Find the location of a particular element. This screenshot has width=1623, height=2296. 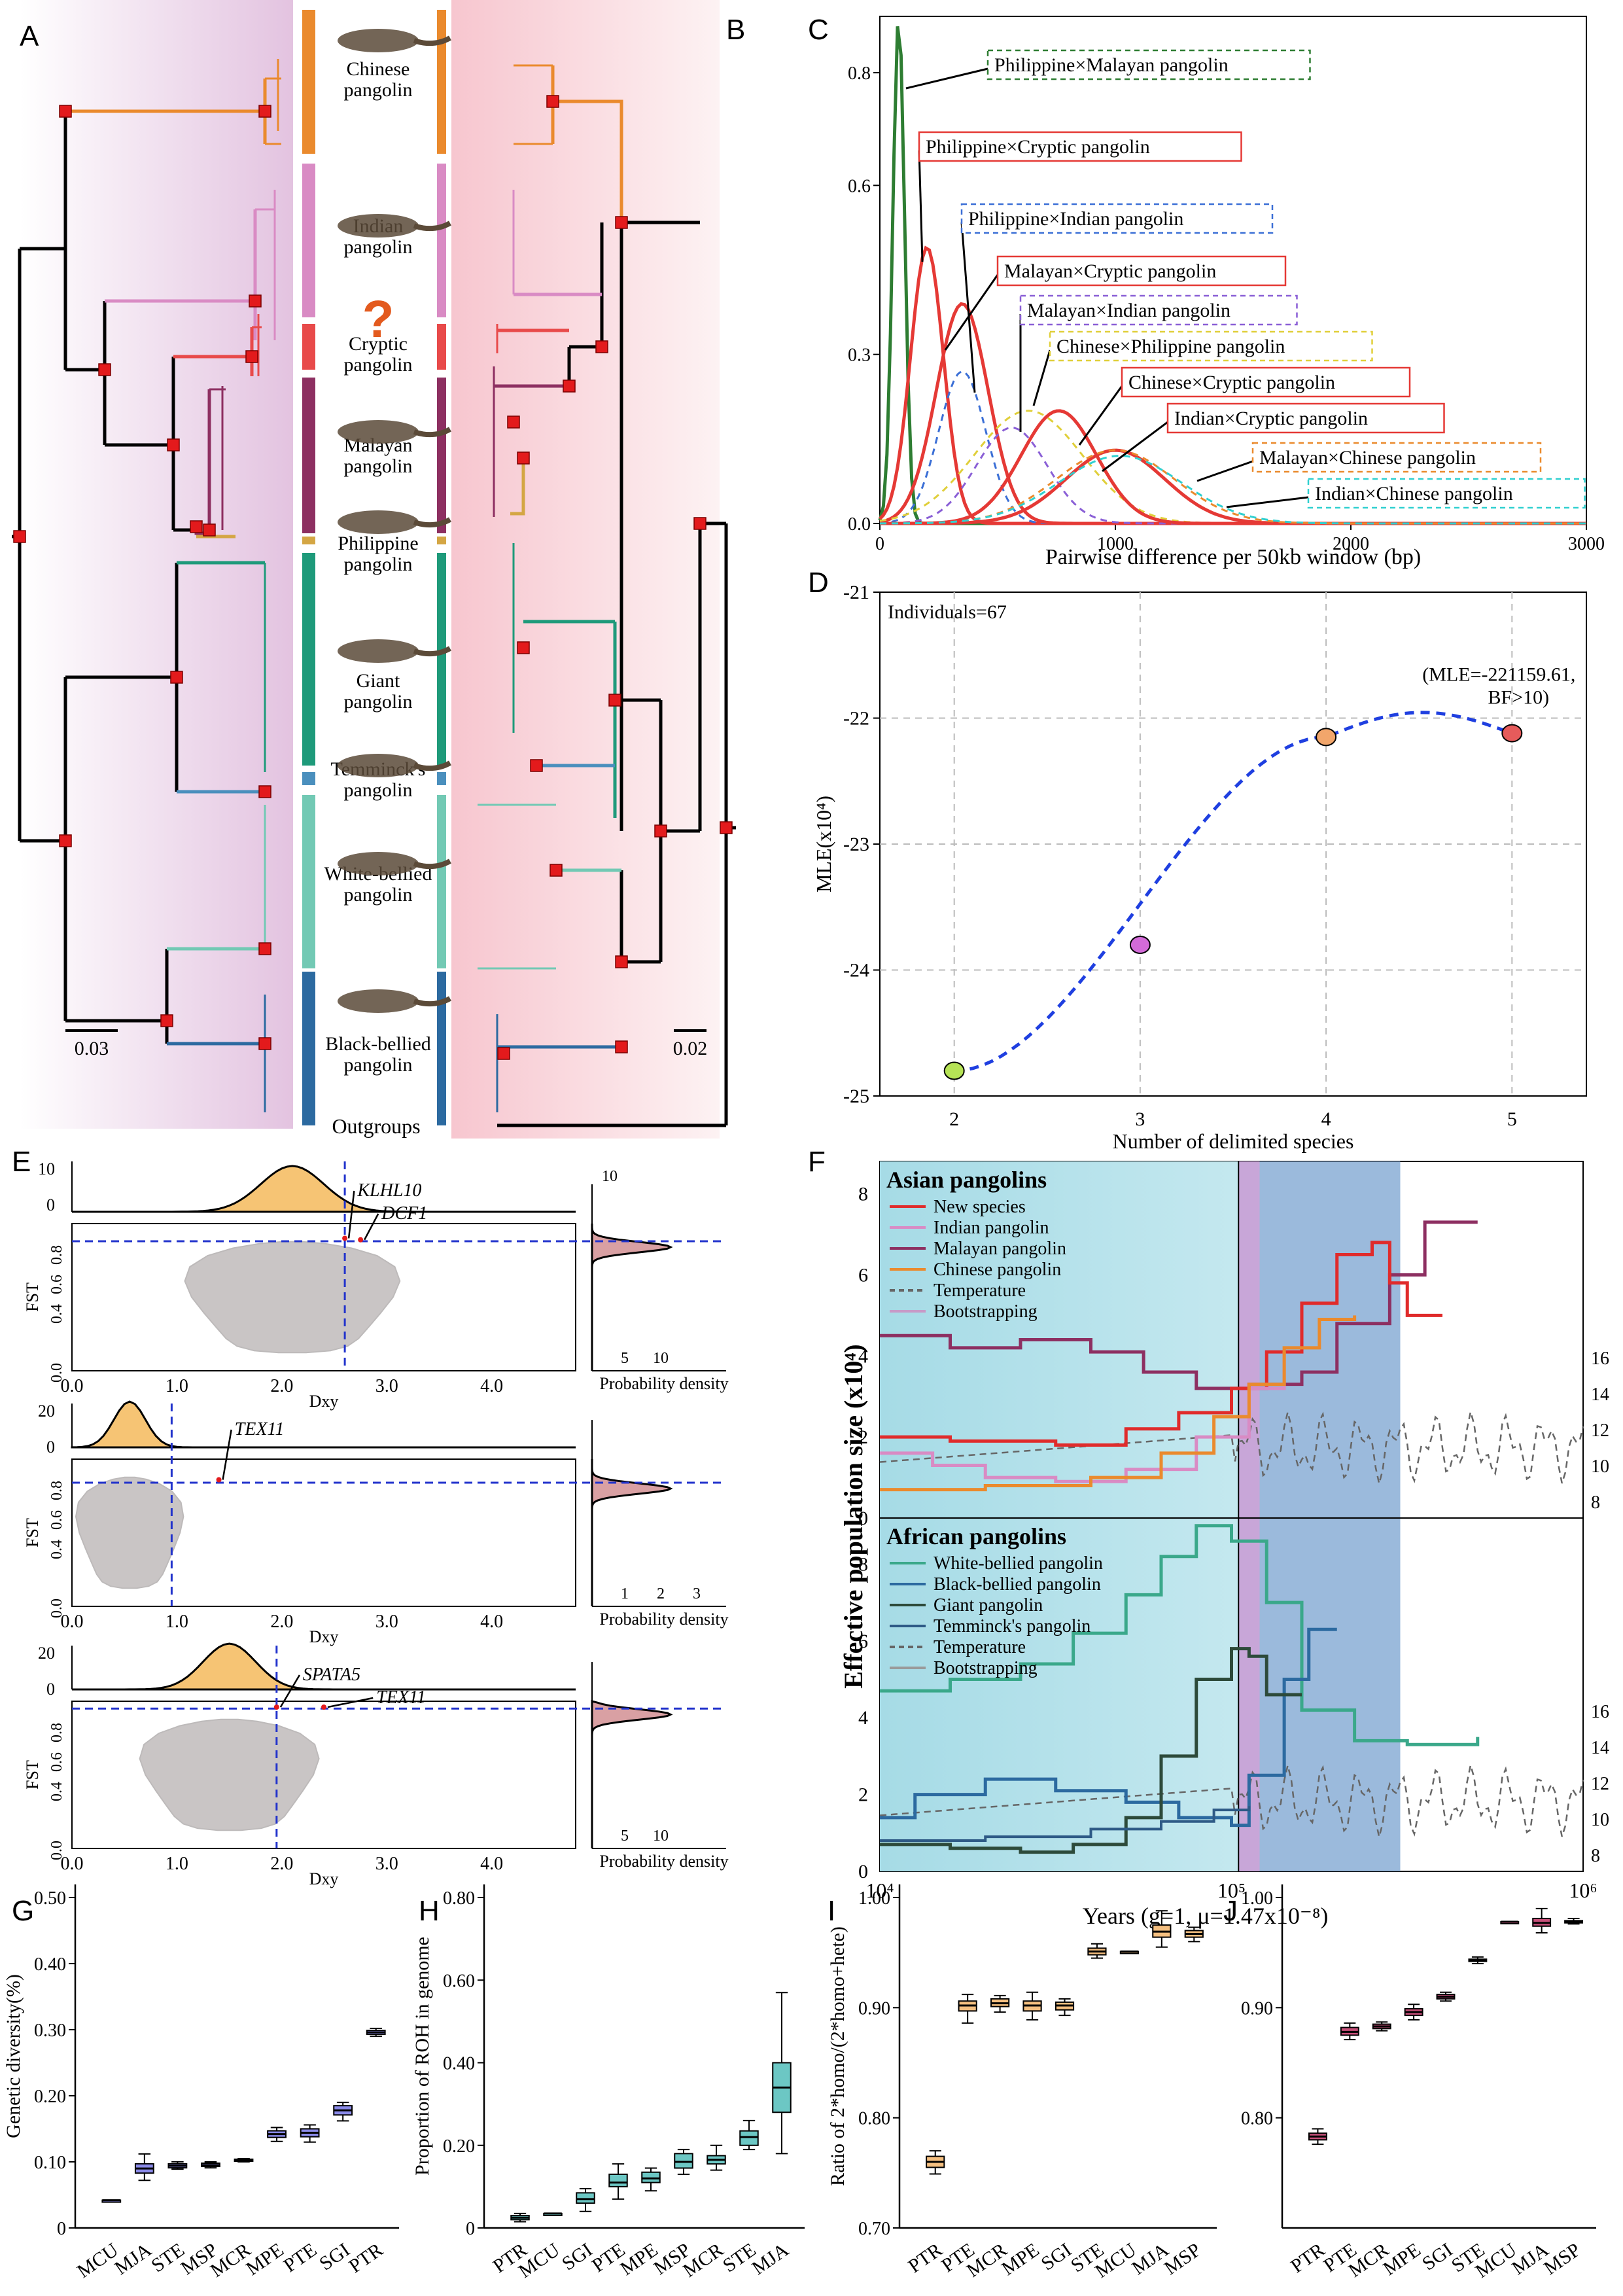

panel-f-temperature-bot is located at coordinates (1231, 1801).